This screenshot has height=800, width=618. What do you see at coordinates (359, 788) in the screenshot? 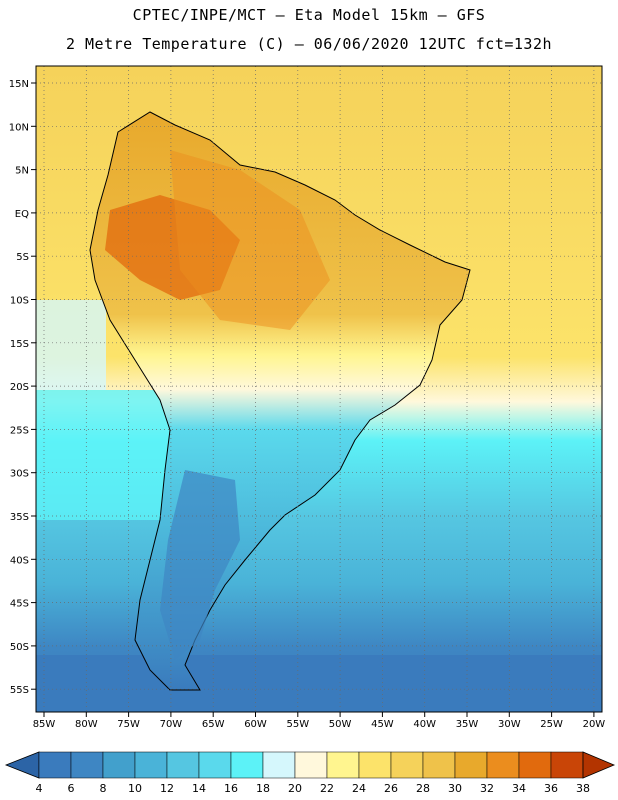
I see `colorbar-label: 24` at bounding box center [359, 788].